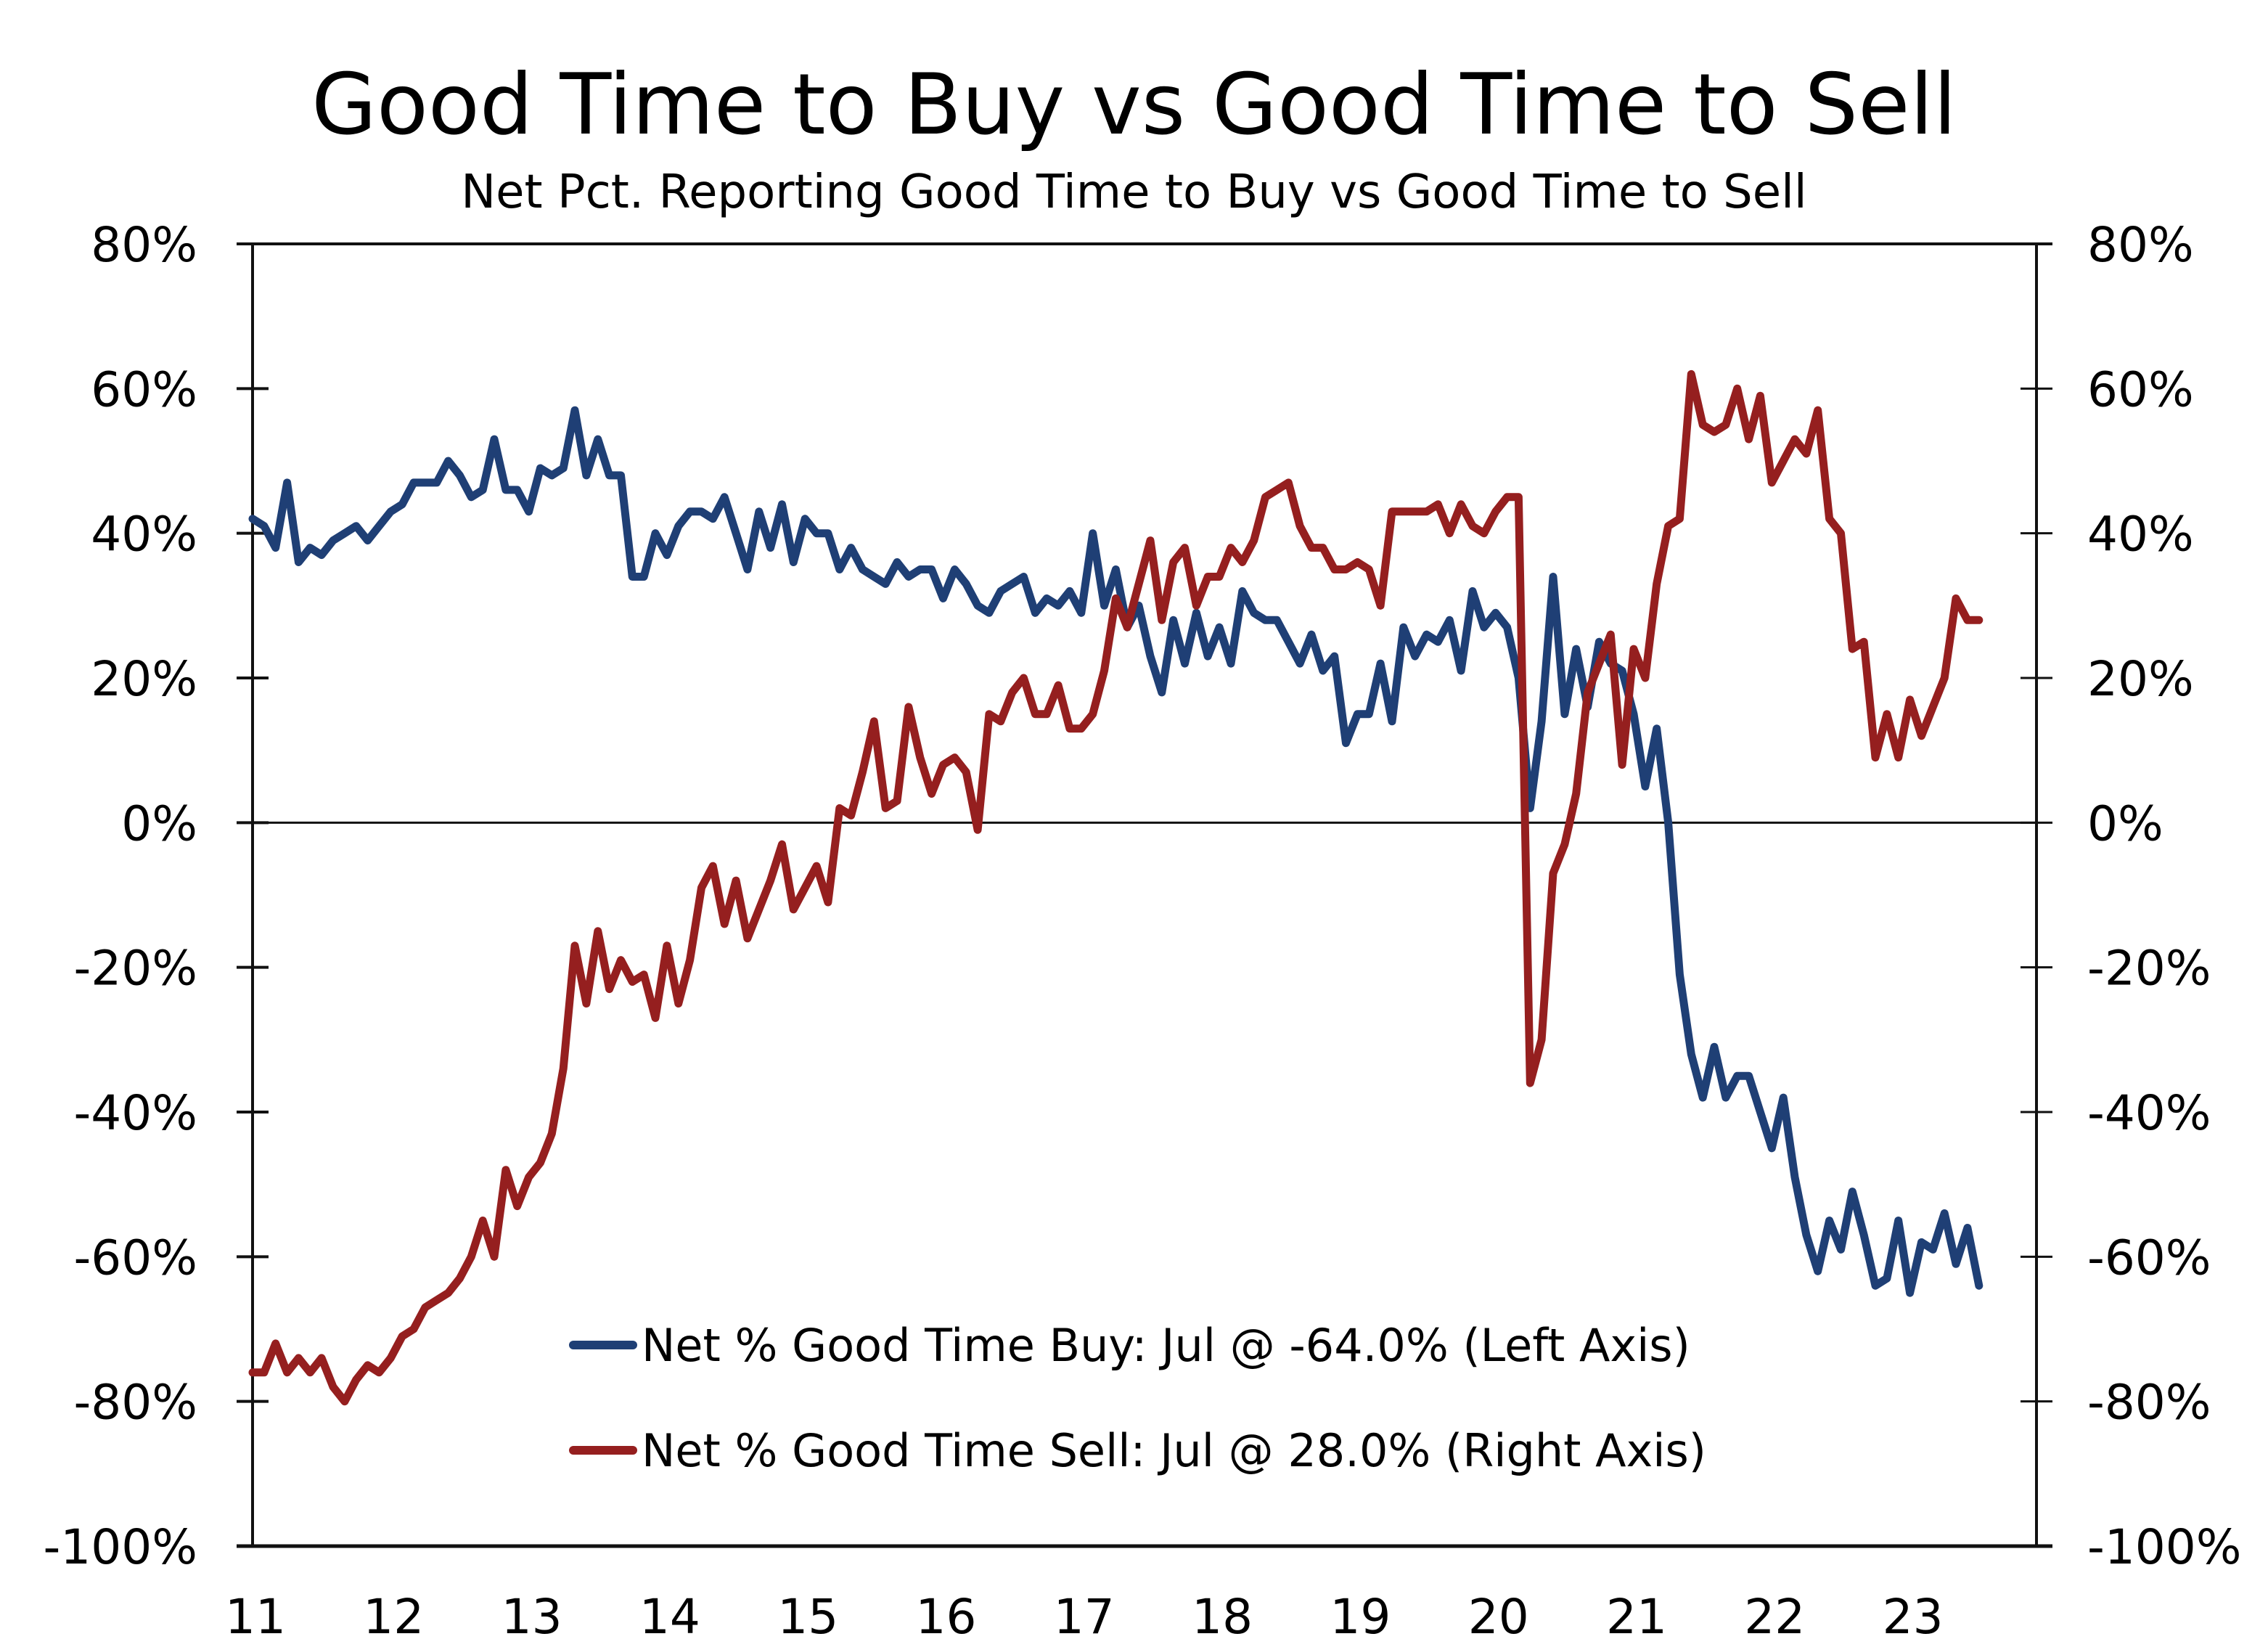 Image resolution: width=2268 pixels, height=1647 pixels. What do you see at coordinates (1360, 1617) in the screenshot?
I see `x-tick-label: 19` at bounding box center [1360, 1617].